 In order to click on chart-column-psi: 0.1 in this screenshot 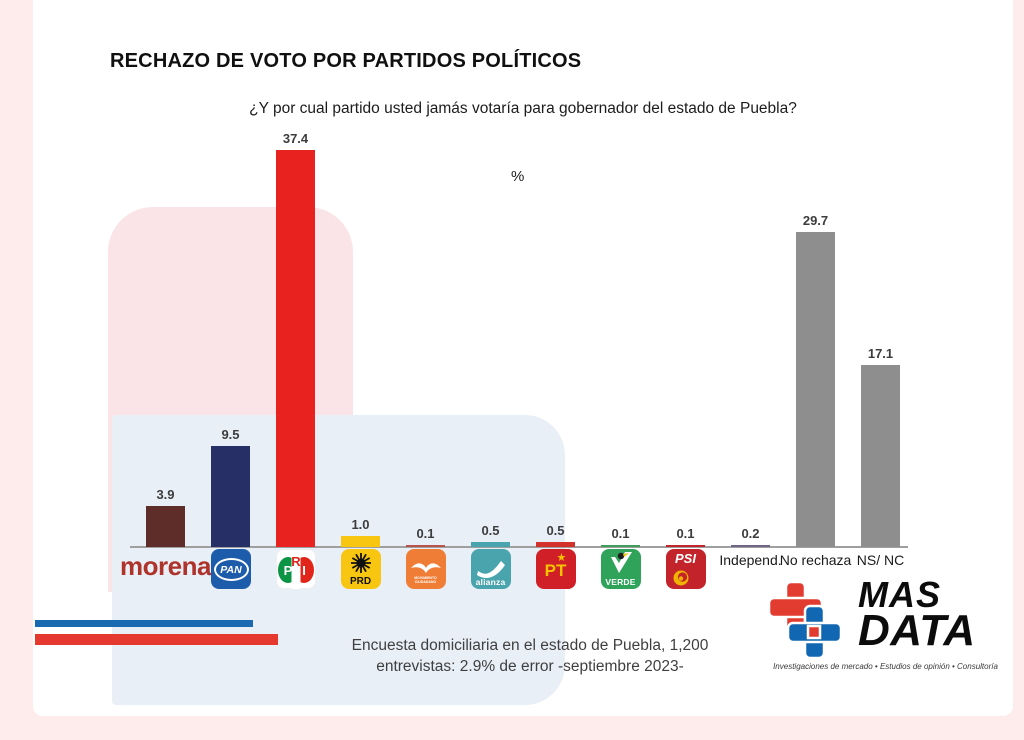, I will do `click(685, 348)`.